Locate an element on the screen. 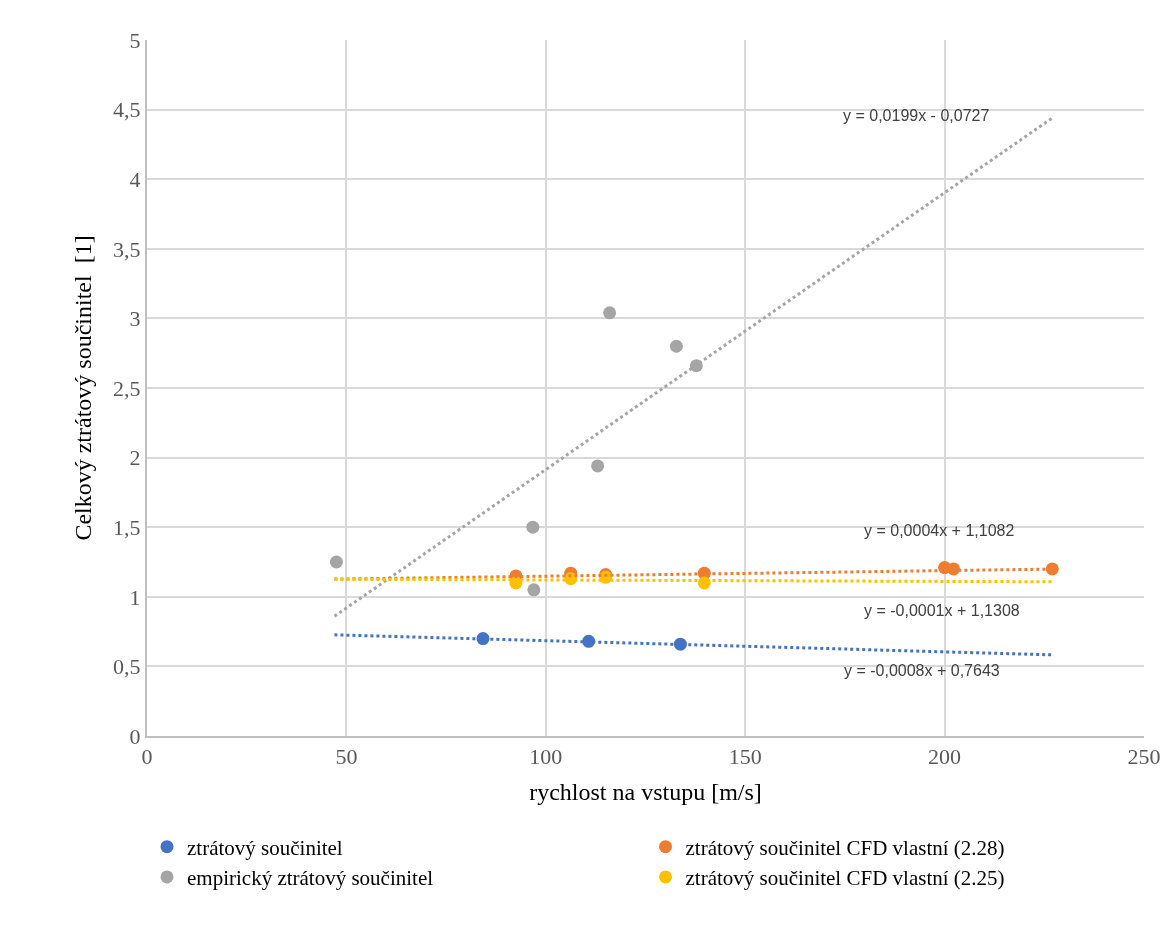  annotation: y = 0,0199x - 0,0727 is located at coordinates (916, 115).